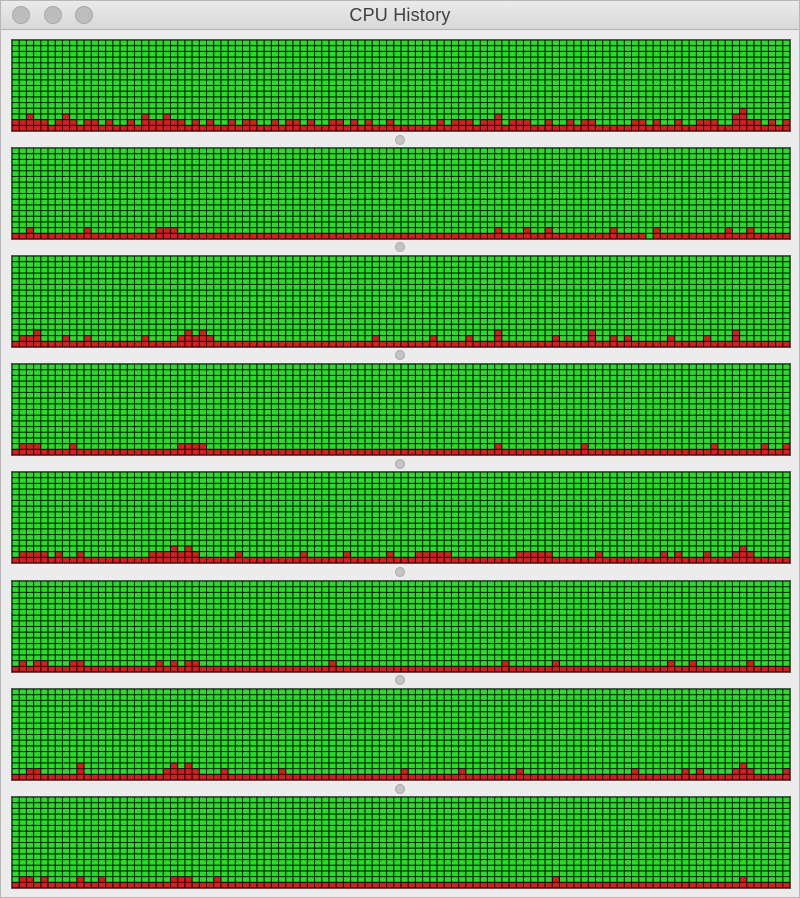 This screenshot has height=898, width=800. What do you see at coordinates (21, 15) in the screenshot?
I see `close-button` at bounding box center [21, 15].